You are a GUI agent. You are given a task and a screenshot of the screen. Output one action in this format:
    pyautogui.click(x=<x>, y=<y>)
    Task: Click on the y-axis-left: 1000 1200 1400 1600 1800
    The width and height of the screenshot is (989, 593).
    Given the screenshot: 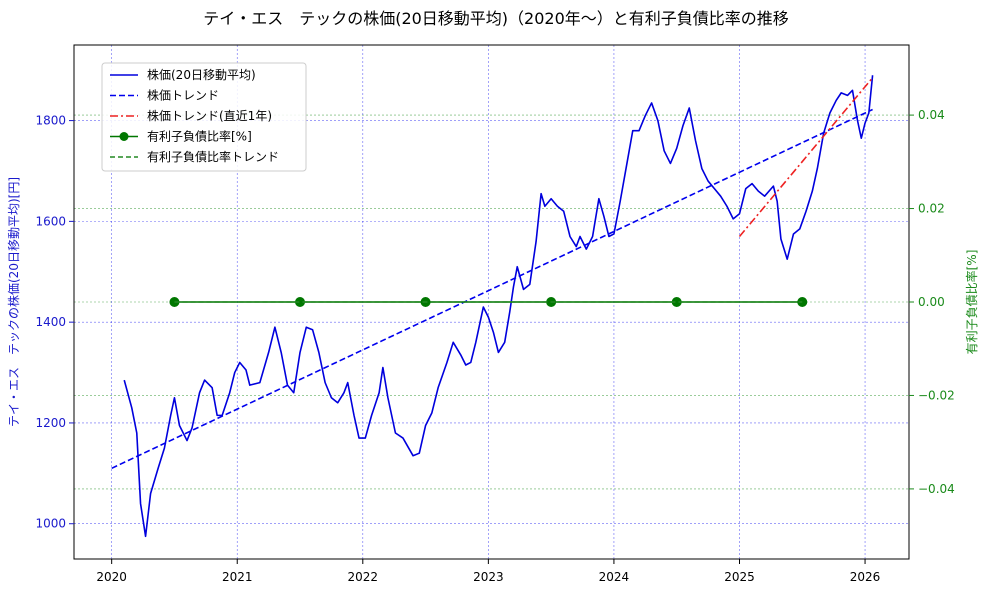 What is the action you would take?
    pyautogui.click(x=54, y=322)
    